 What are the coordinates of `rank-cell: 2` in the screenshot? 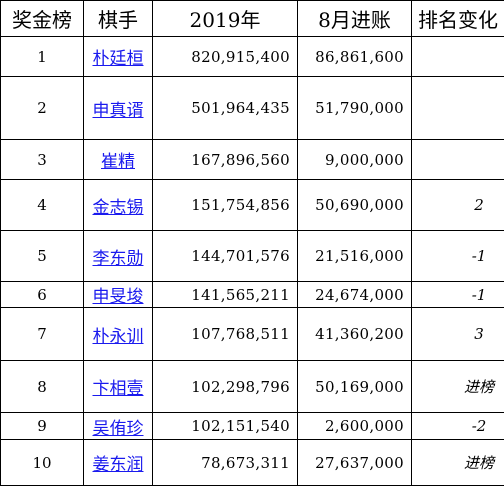 It's located at (42, 108).